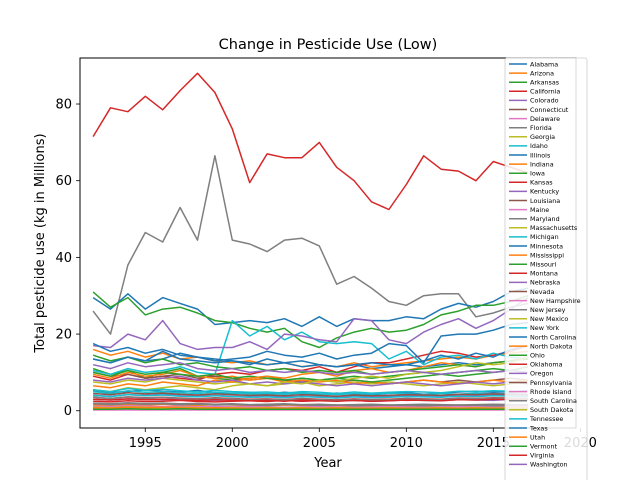 Image resolution: width=640 pixels, height=480 pixels. What do you see at coordinates (545, 92) in the screenshot?
I see `legend-label: California` at bounding box center [545, 92].